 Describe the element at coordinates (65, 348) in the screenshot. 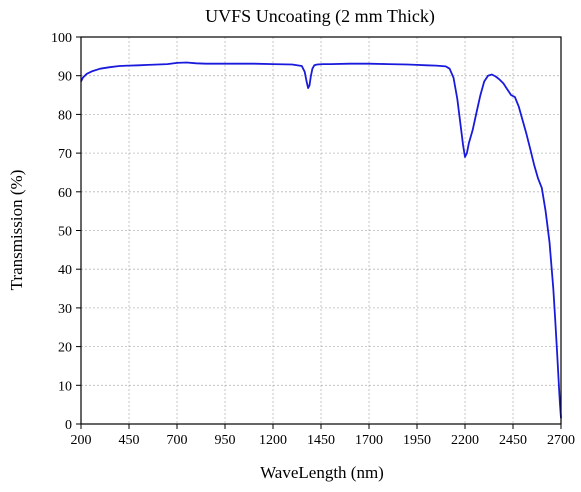

I see `y-tick-label: 20` at that location.